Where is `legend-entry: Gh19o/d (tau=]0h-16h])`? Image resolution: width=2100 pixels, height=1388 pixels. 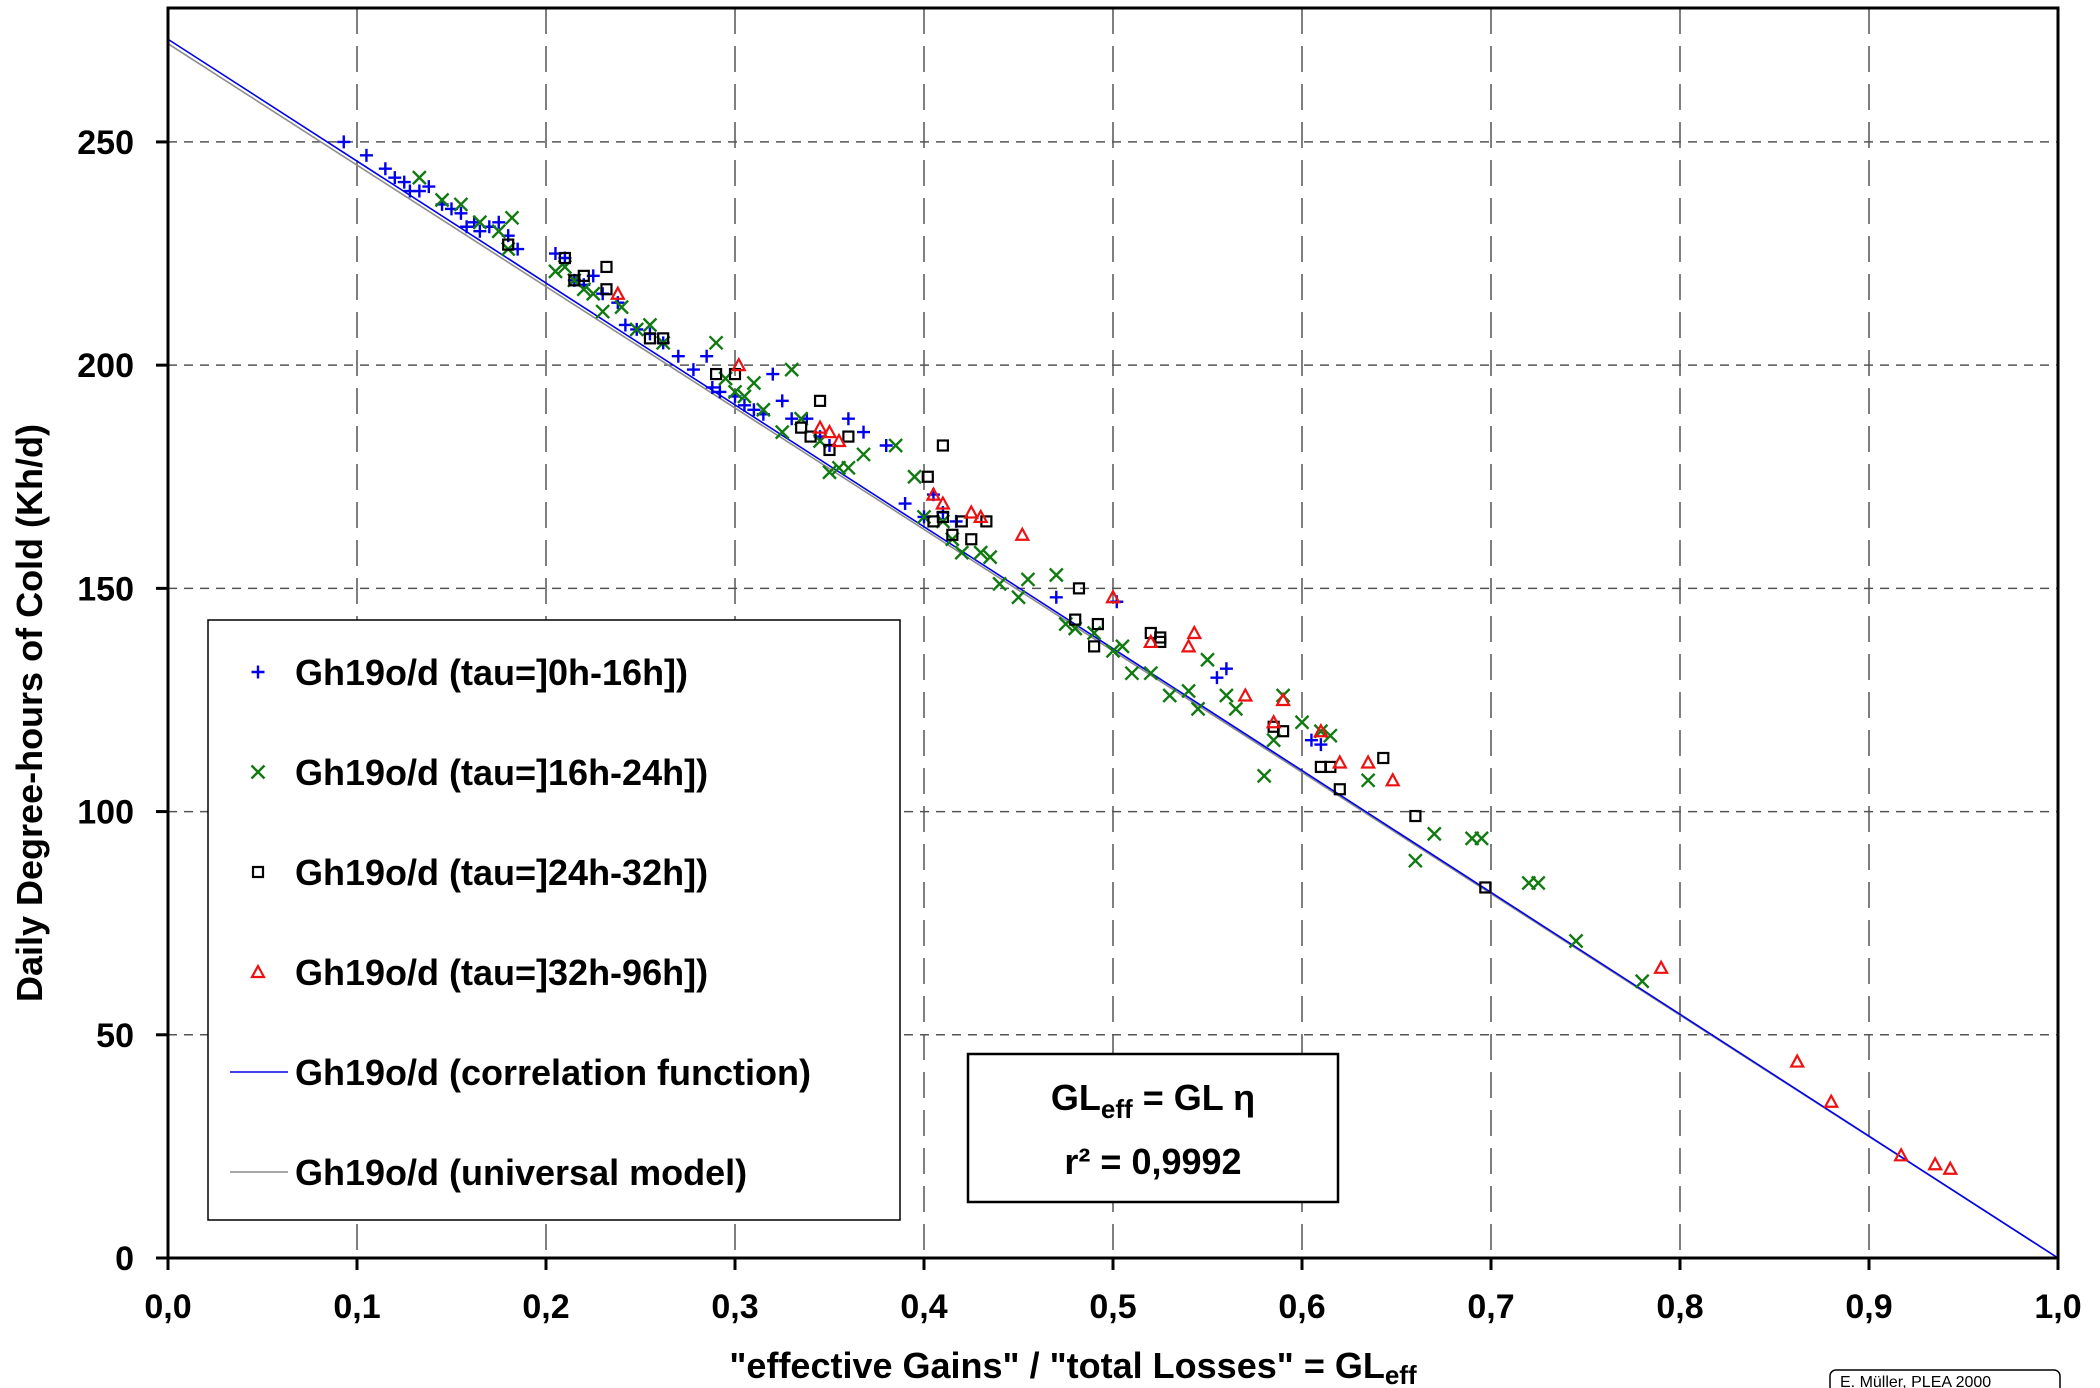 legend-entry: Gh19o/d (tau=]0h-16h]) is located at coordinates (469, 672).